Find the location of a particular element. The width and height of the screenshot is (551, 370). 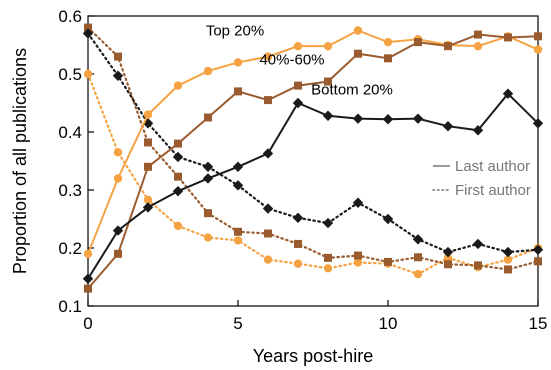

y-axis-title: Proportion of all publications is located at coordinates (20, 161).